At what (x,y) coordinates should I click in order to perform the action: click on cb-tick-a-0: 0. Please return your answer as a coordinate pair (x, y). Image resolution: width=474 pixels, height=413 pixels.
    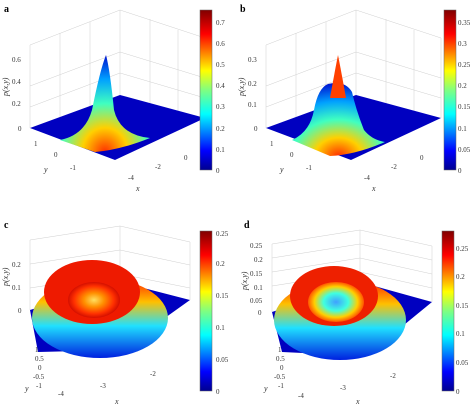
    Looking at the image, I should click on (218, 171).